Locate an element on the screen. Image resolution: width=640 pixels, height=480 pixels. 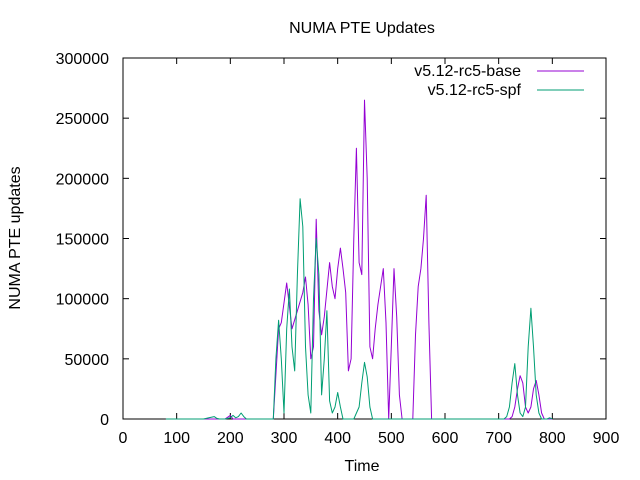
legend-label-1: v5.12-rc5-spf is located at coordinates (475, 90).